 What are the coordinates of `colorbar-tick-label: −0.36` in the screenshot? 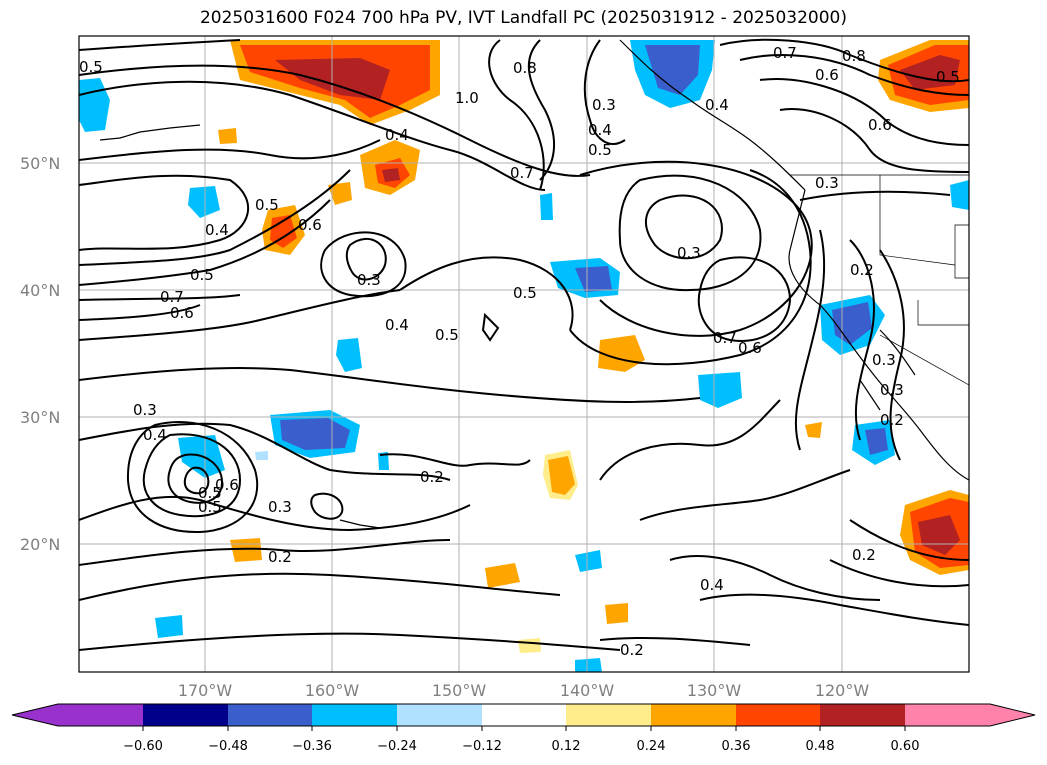 It's located at (312, 746).